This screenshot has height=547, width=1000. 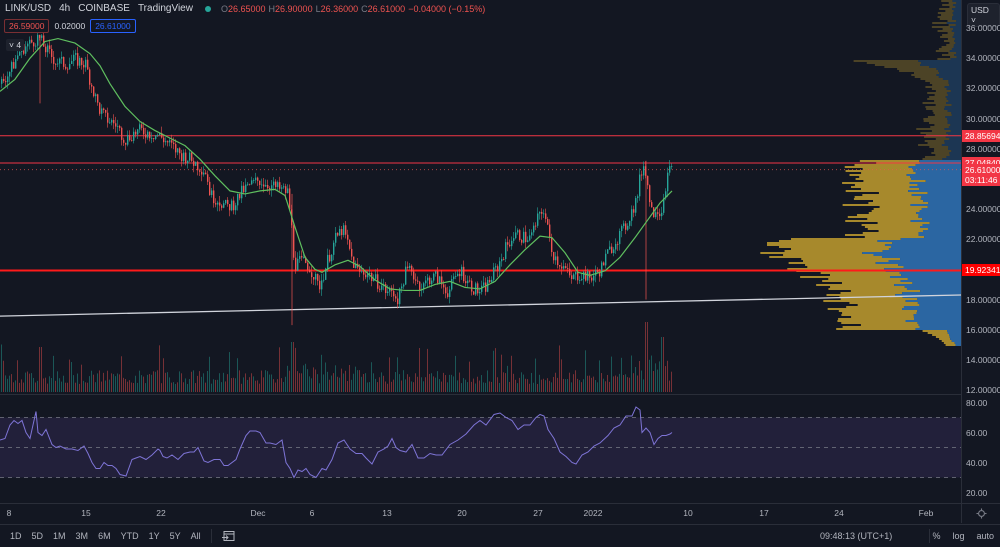 I want to click on range-button-5y: 5Y, so click(x=175, y=536).